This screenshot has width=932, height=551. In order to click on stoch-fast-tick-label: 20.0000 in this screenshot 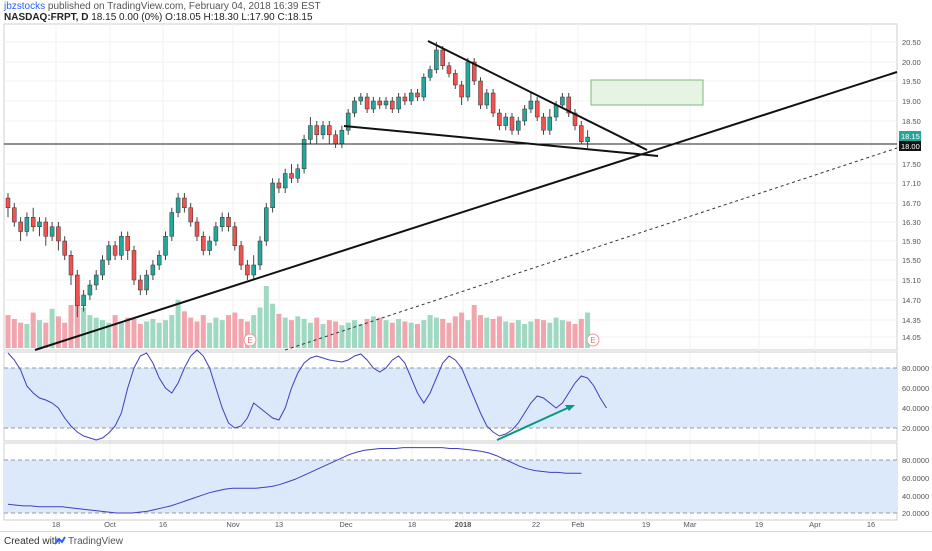, I will do `click(915, 428)`.